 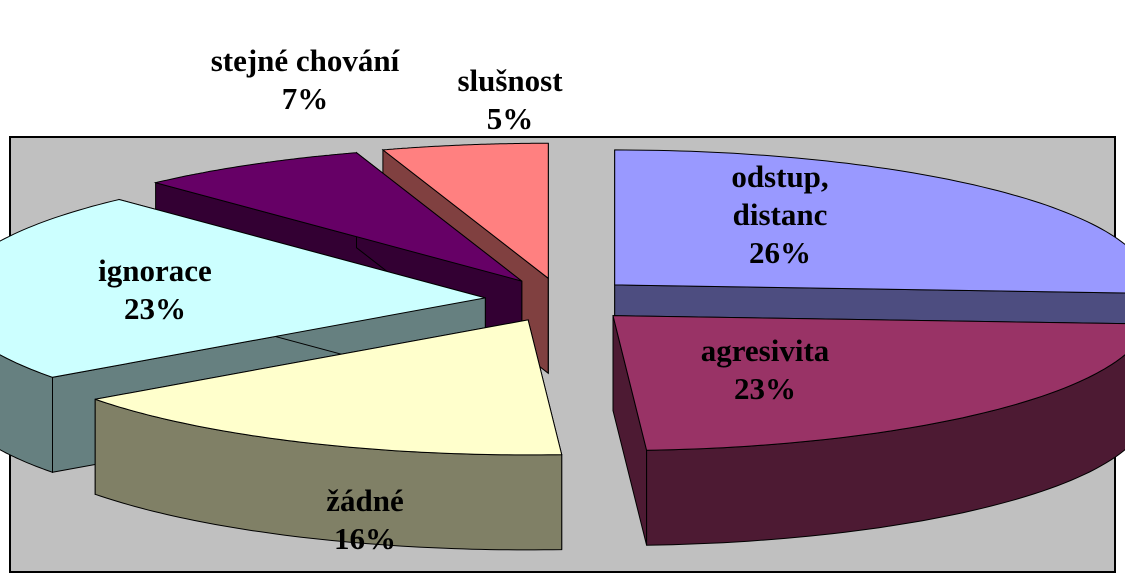 I want to click on data-label: slušnost 5%, so click(x=510, y=100).